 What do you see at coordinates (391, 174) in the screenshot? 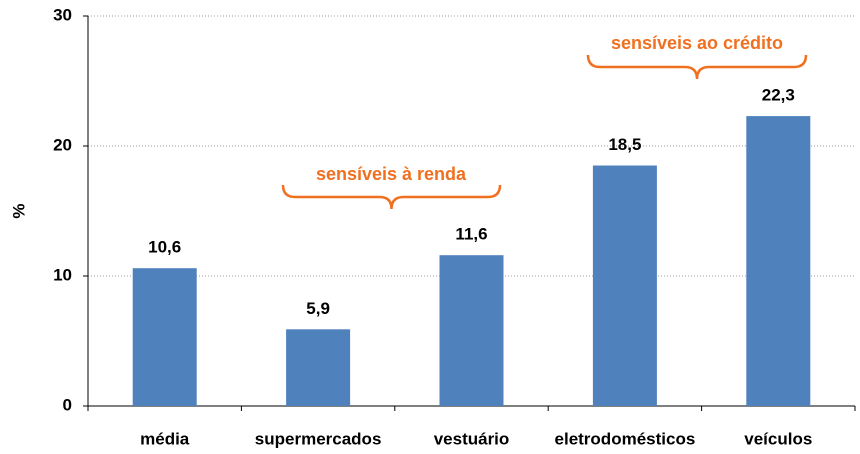
I see `annotation: sensíveis à renda` at bounding box center [391, 174].